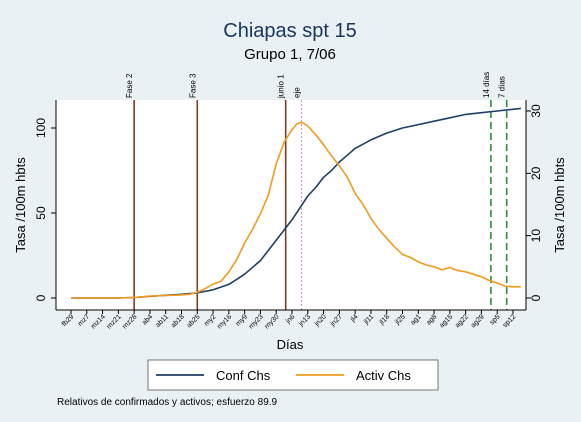 The width and height of the screenshot is (581, 422). I want to click on y-axis-label-left: Tasa /100m hbts, so click(20, 205).